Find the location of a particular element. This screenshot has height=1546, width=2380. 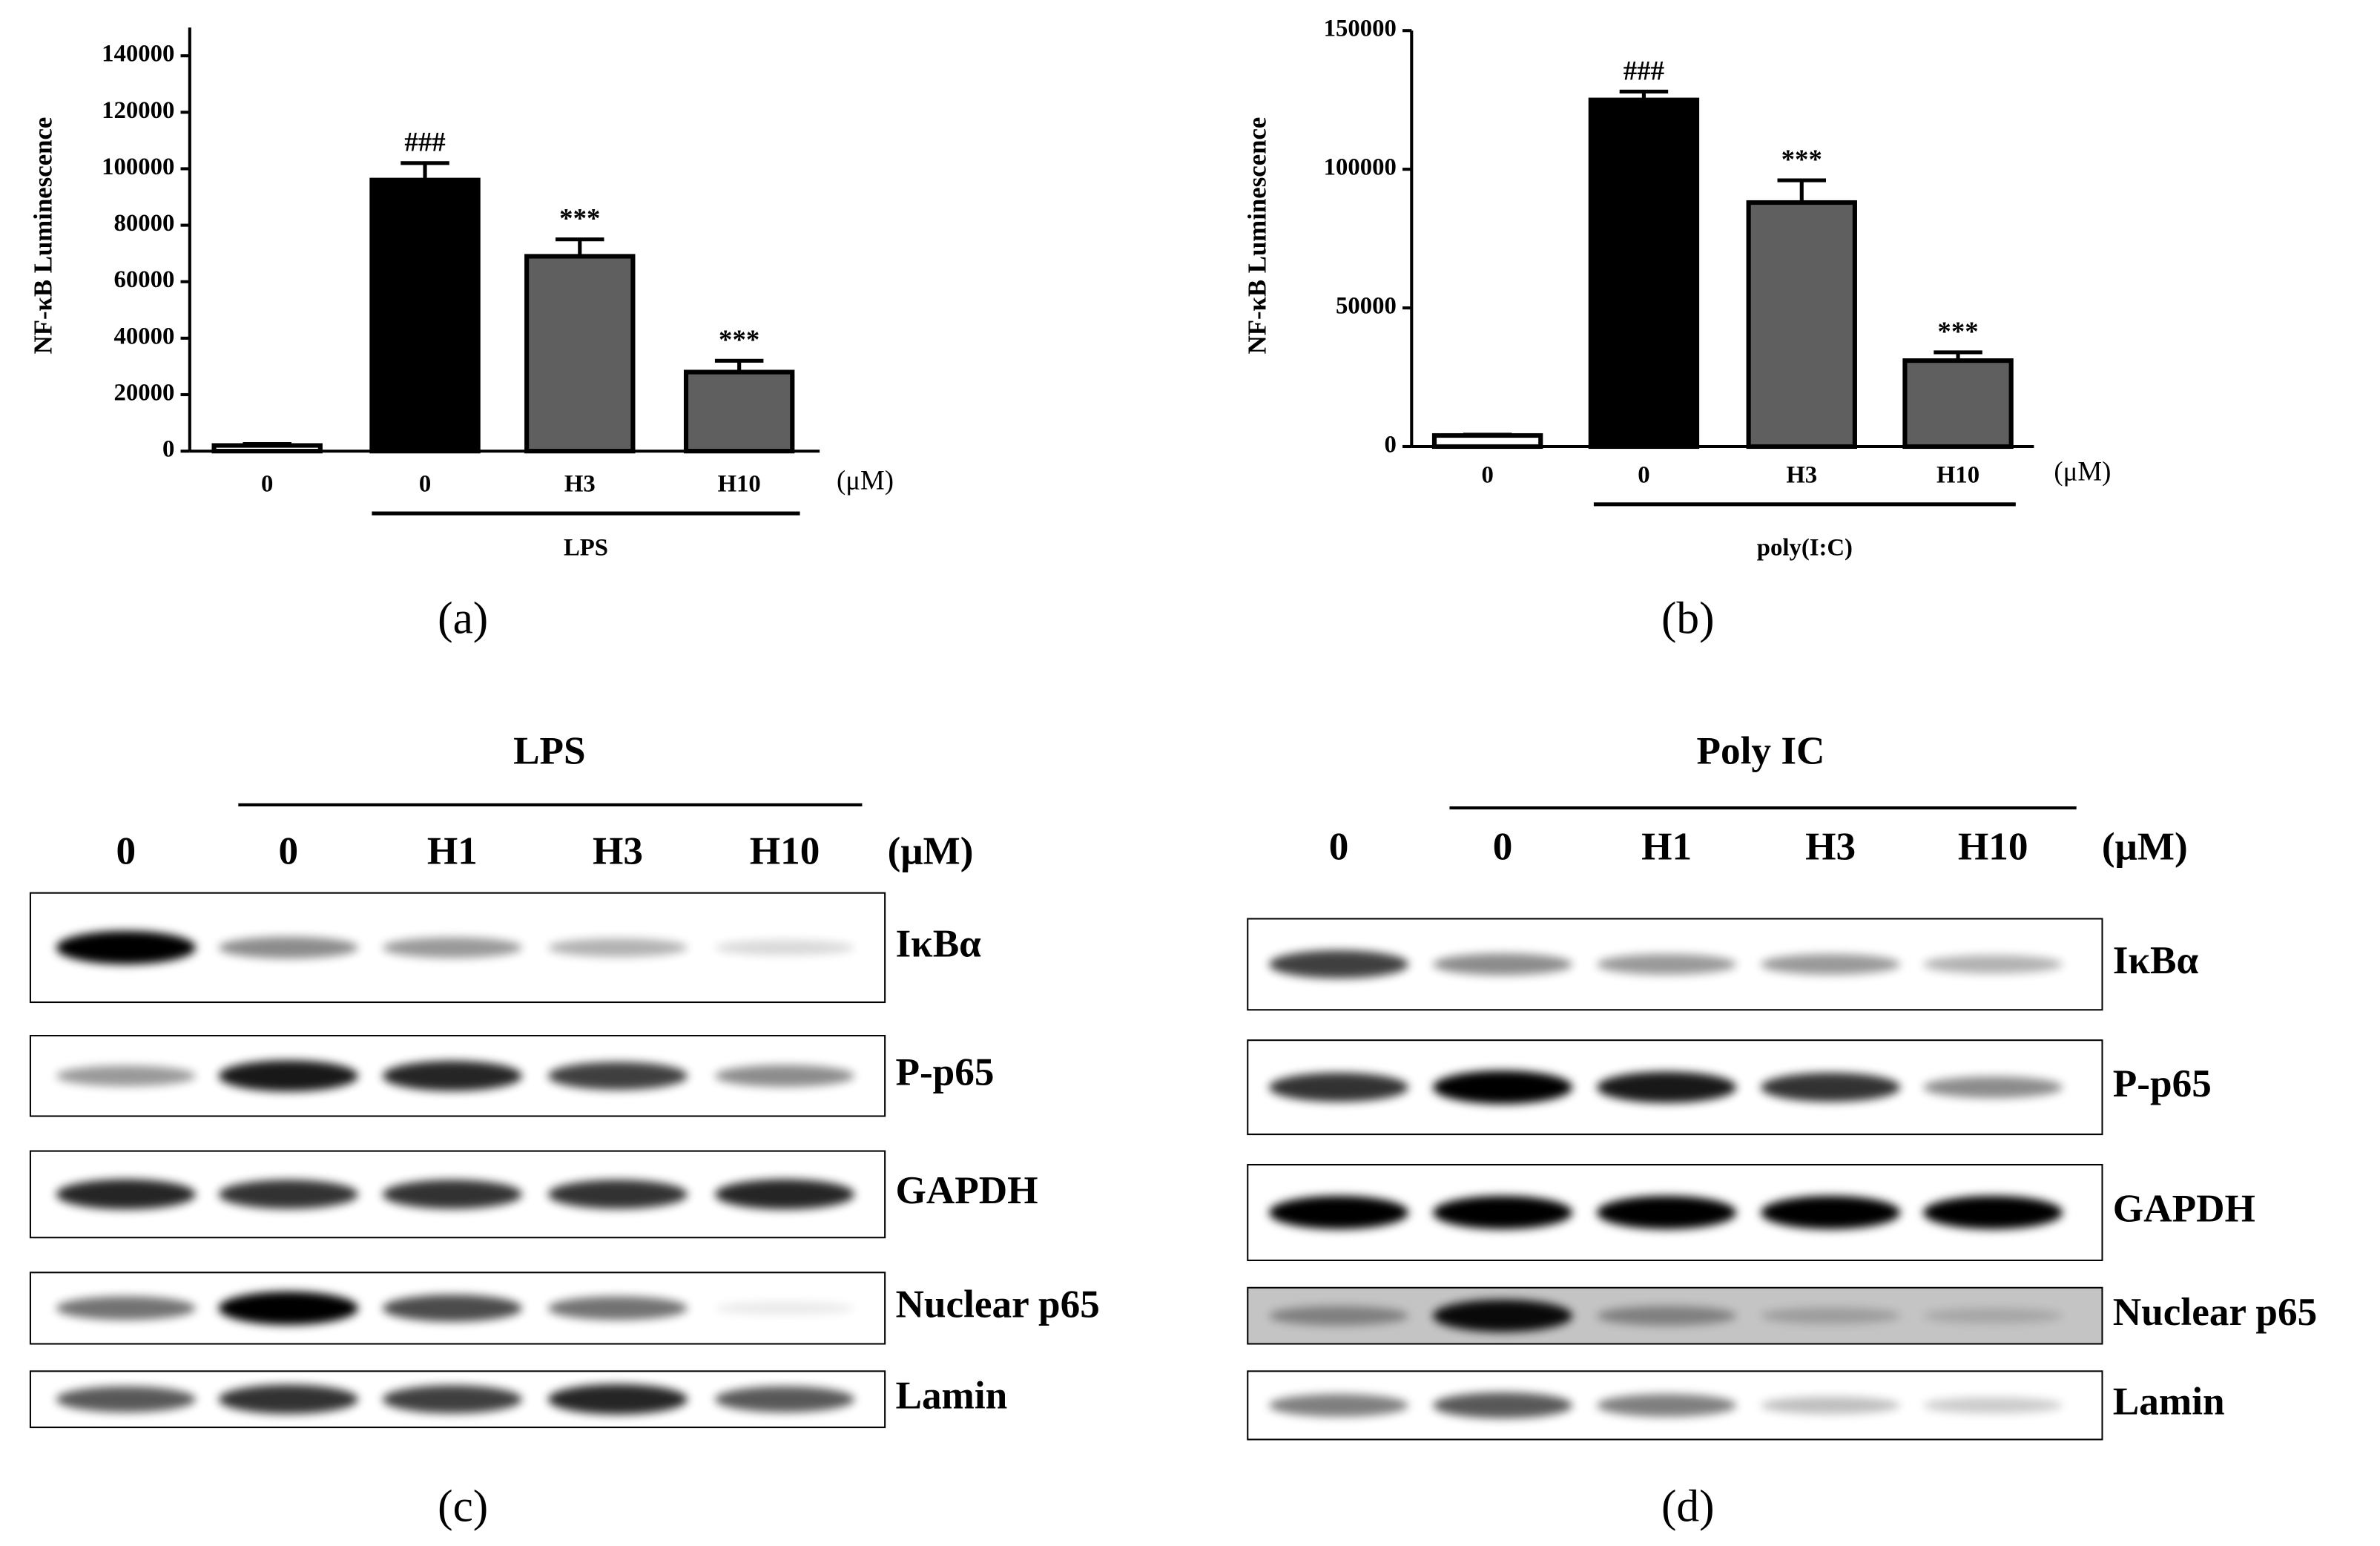

blot-title: LPS is located at coordinates (550, 751).